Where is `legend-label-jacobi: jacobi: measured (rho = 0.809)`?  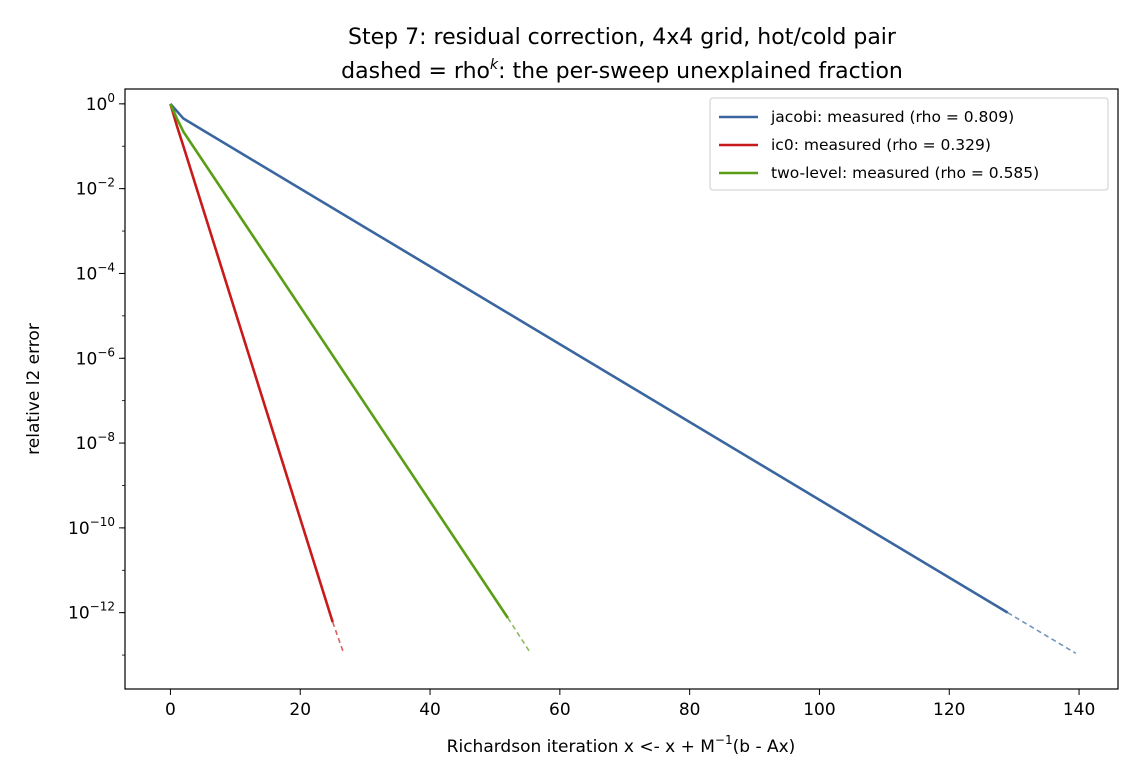
legend-label-jacobi: jacobi: measured (rho = 0.809) is located at coordinates (892, 117).